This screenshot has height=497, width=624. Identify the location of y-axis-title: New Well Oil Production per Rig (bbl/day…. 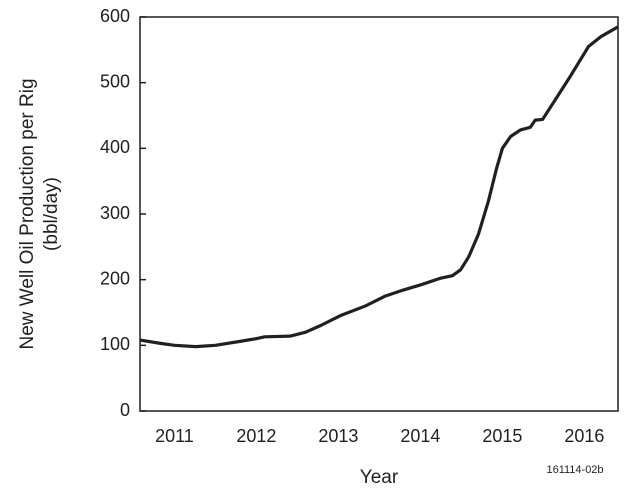
(39, 213).